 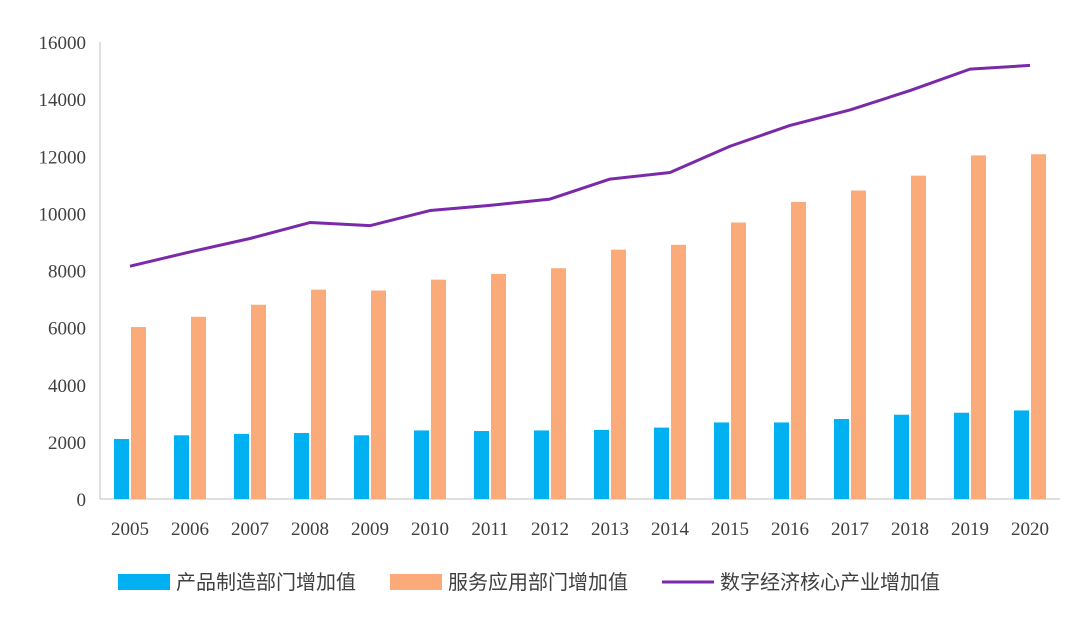 What do you see at coordinates (670, 529) in the screenshot?
I see `x-tick-label: 2014` at bounding box center [670, 529].